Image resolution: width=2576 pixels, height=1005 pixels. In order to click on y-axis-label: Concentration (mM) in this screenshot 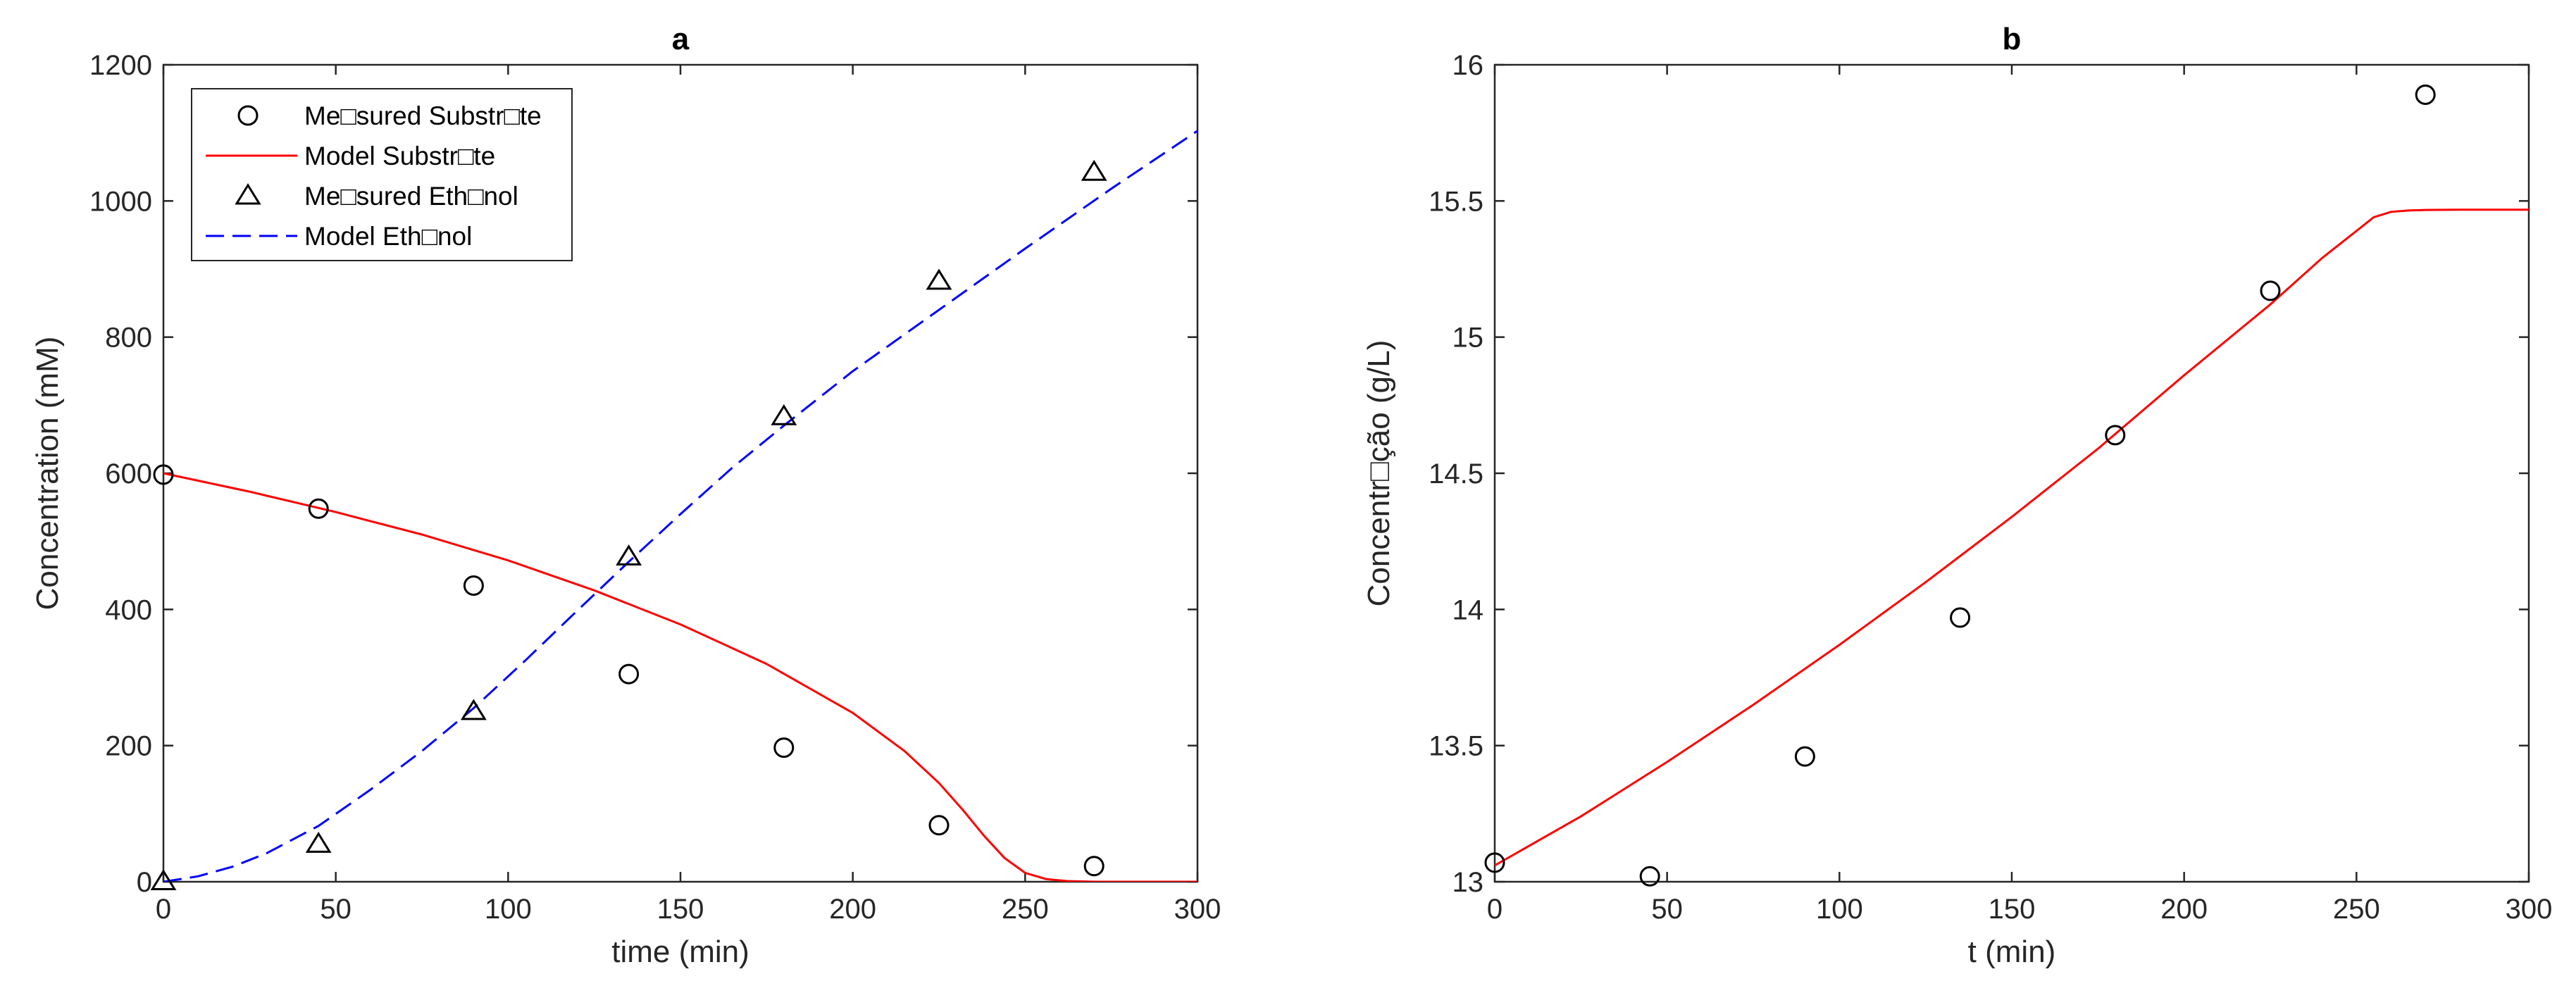, I will do `click(47, 474)`.